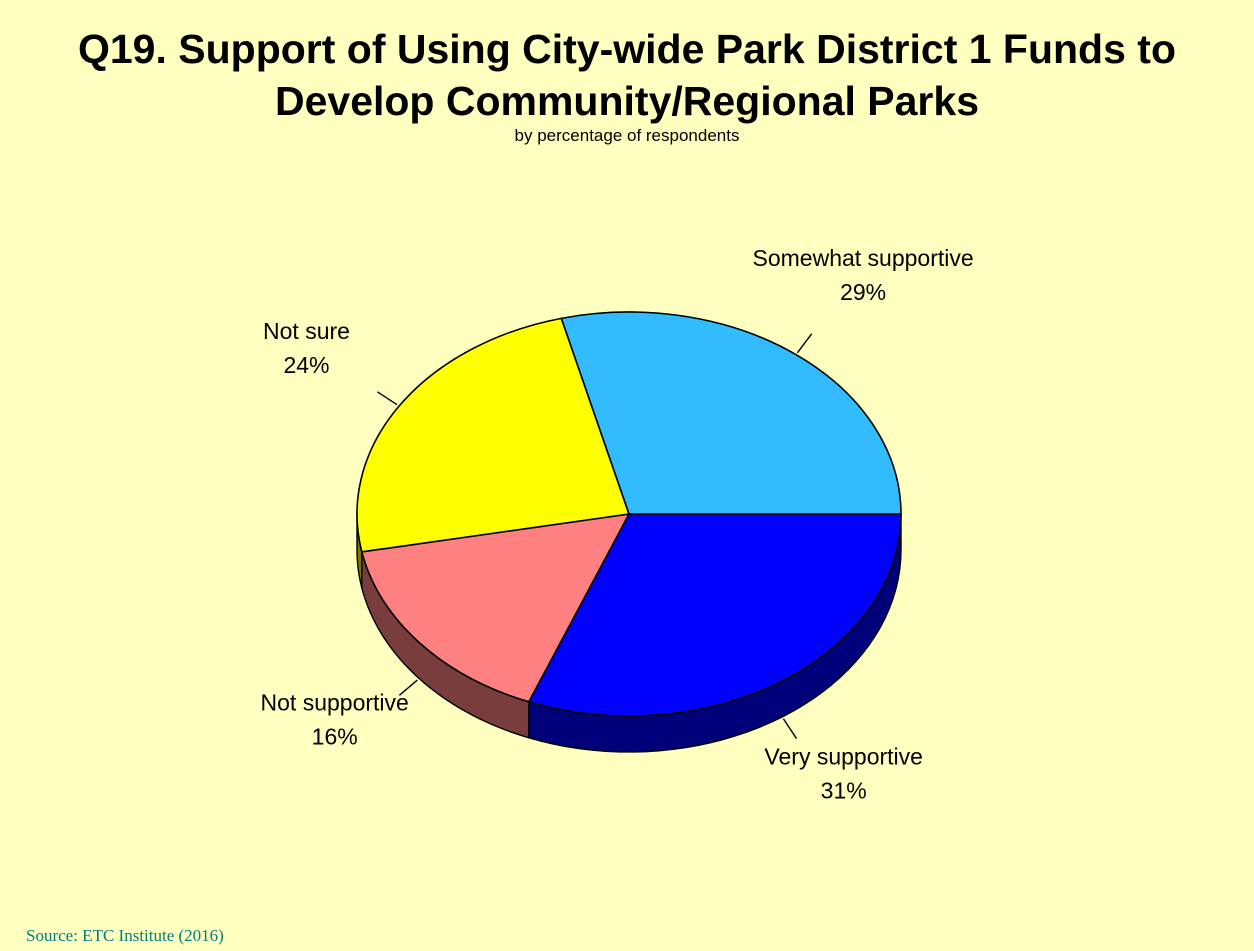  Describe the element at coordinates (731, 413) in the screenshot. I see `pie-slice-somewhat-supportive` at that location.